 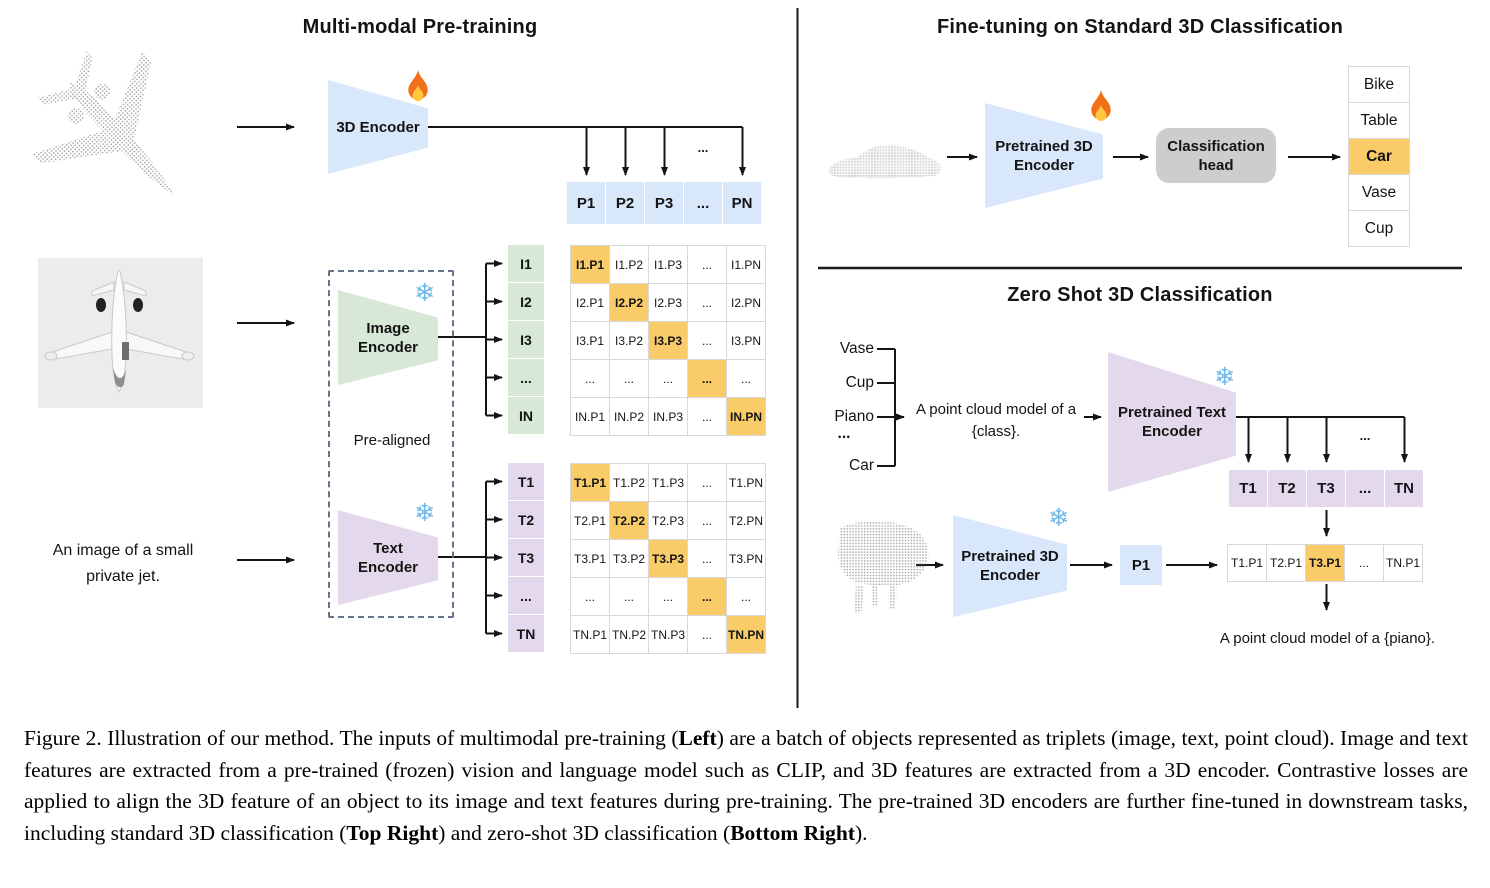 I want to click on similarity-row: T1.P1 T2.P1 T3.P1... TN.P1, so click(x=1325, y=563).